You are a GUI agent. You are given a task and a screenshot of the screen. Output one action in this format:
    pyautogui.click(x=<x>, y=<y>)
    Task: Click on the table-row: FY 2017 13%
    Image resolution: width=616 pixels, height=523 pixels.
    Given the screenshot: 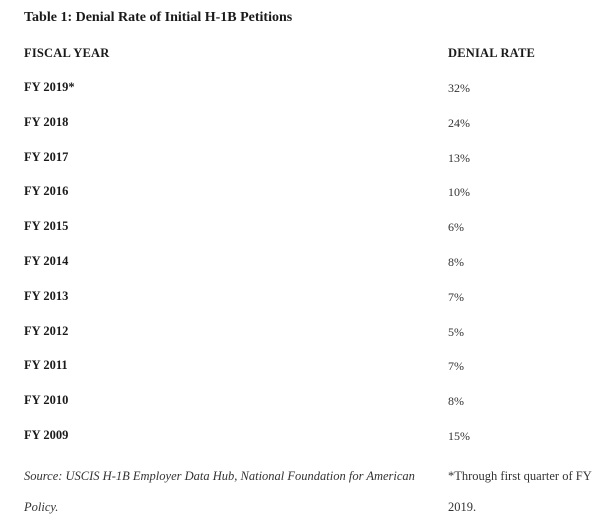 What is the action you would take?
    pyautogui.click(x=308, y=158)
    